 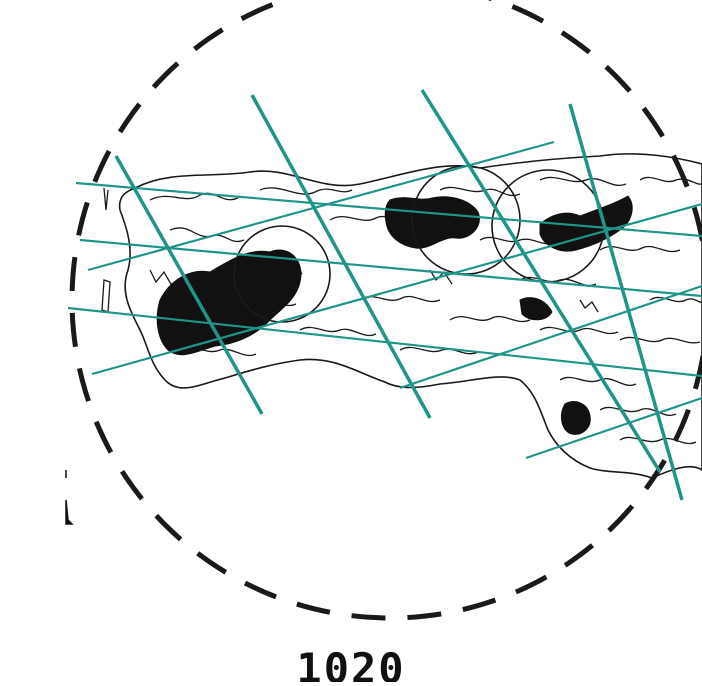 I want to click on year-label: 1020, so click(x=351, y=665).